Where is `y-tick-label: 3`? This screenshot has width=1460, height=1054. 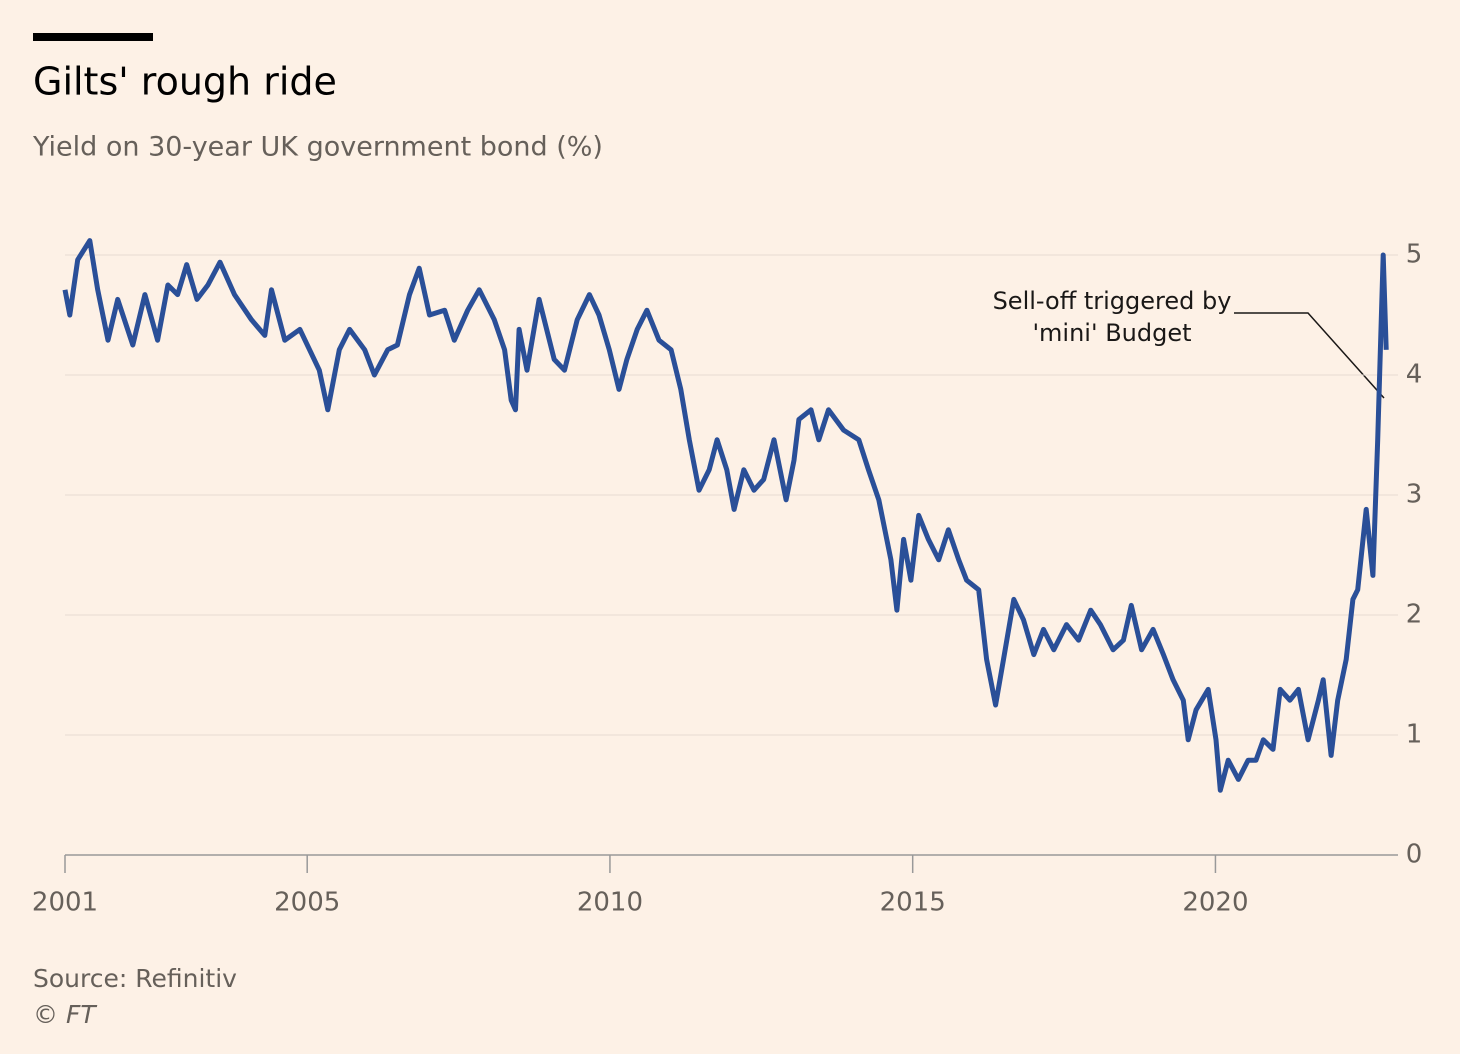
y-tick-label: 3 is located at coordinates (1414, 495).